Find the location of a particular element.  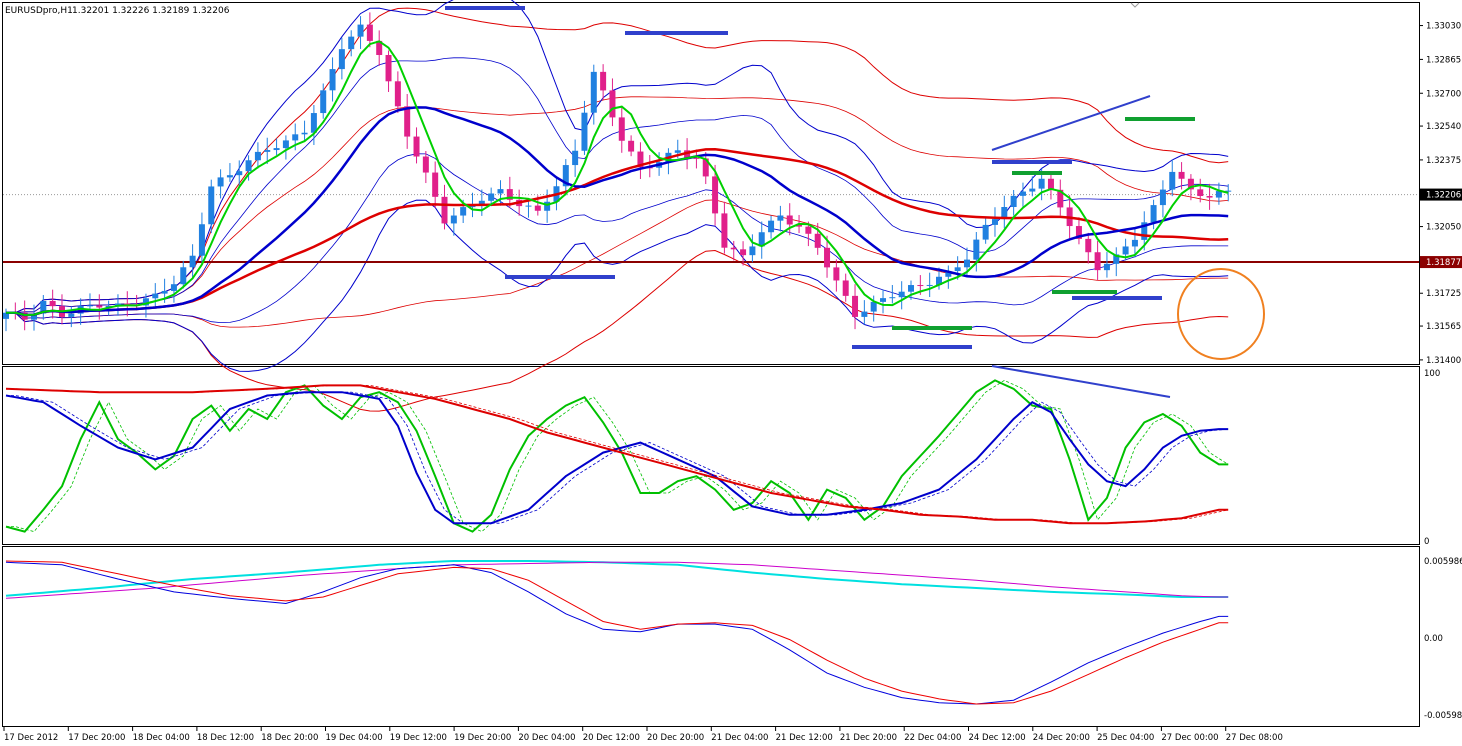

price-tick-label: 1.31725 is located at coordinates (1443, 294).